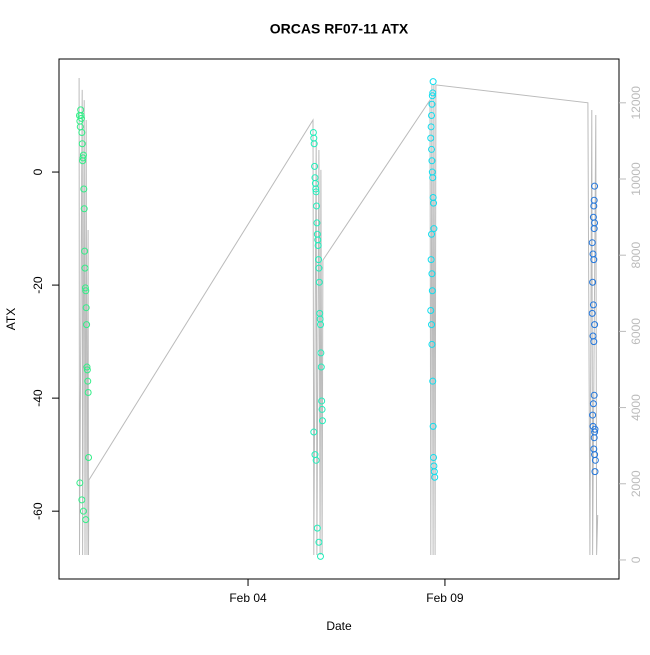 This screenshot has width=650, height=655. I want to click on y-tick-label: -60, so click(38, 511).